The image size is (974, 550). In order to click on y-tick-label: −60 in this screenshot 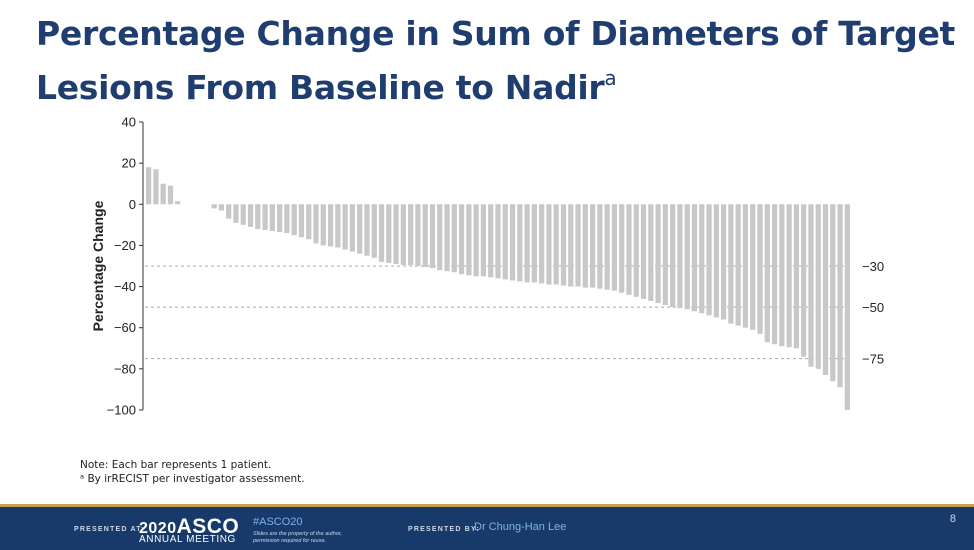, I will do `click(125, 327)`.